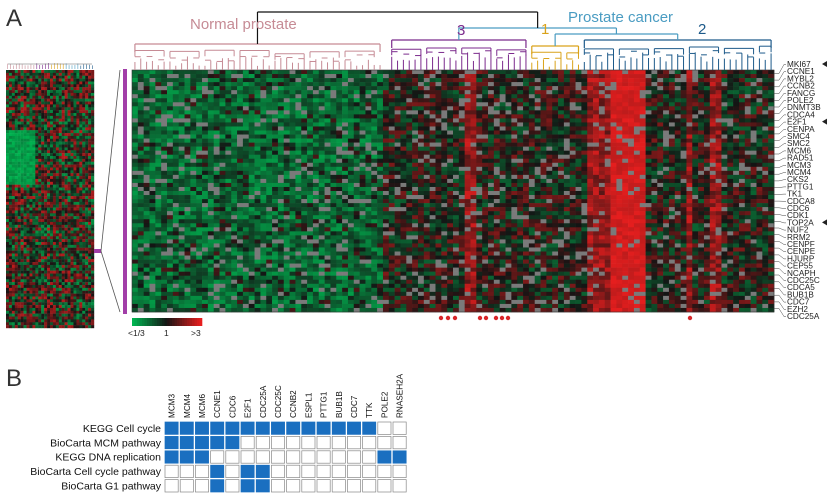 This screenshot has width=827, height=493. What do you see at coordinates (187, 405) in the screenshot?
I see `pathway-column-label: MCM4` at bounding box center [187, 405].